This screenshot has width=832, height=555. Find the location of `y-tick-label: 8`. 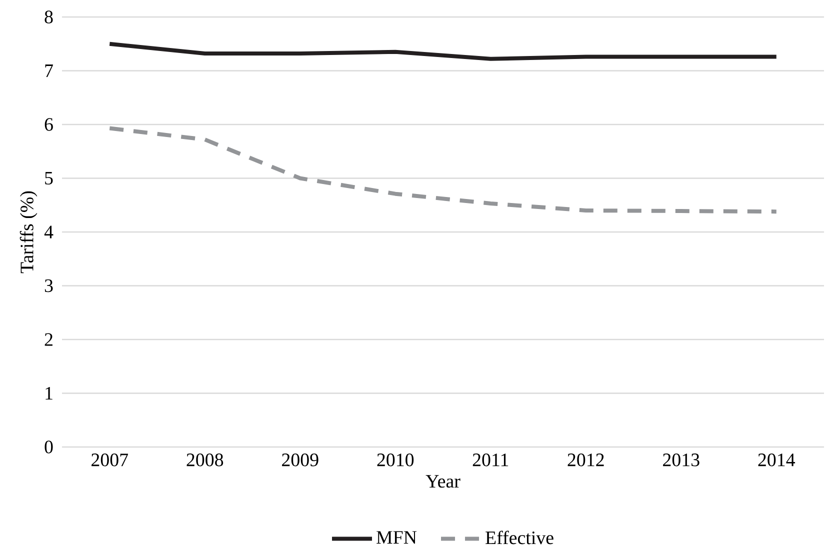

y-tick-label: 8 is located at coordinates (48, 17).